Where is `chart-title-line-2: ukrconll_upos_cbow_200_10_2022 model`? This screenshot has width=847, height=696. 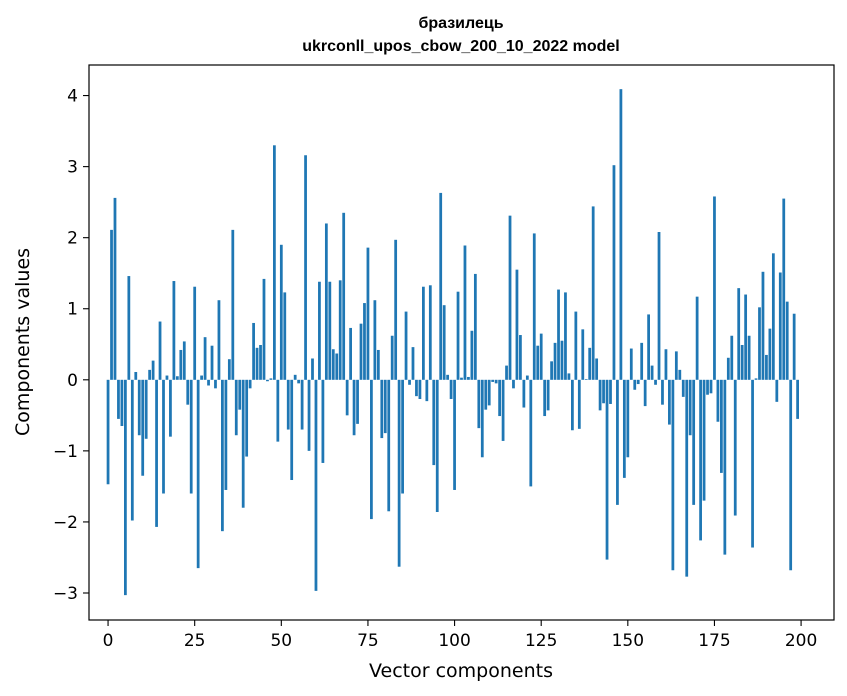 chart-title-line-2: ukrconll_upos_cbow_200_10_2022 model is located at coordinates (460, 46).